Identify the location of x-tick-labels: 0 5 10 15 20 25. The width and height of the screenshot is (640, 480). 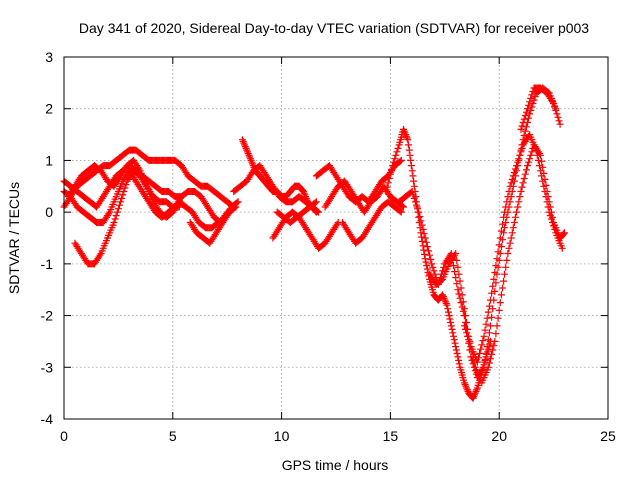
(338, 436).